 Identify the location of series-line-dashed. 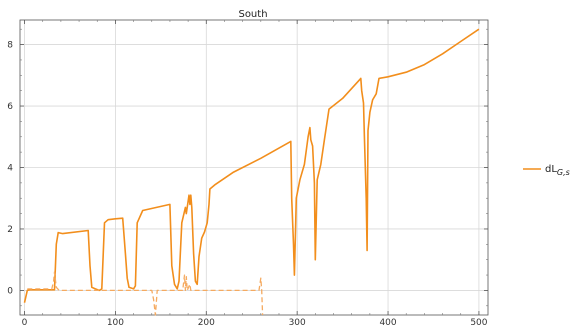
(145, 293).